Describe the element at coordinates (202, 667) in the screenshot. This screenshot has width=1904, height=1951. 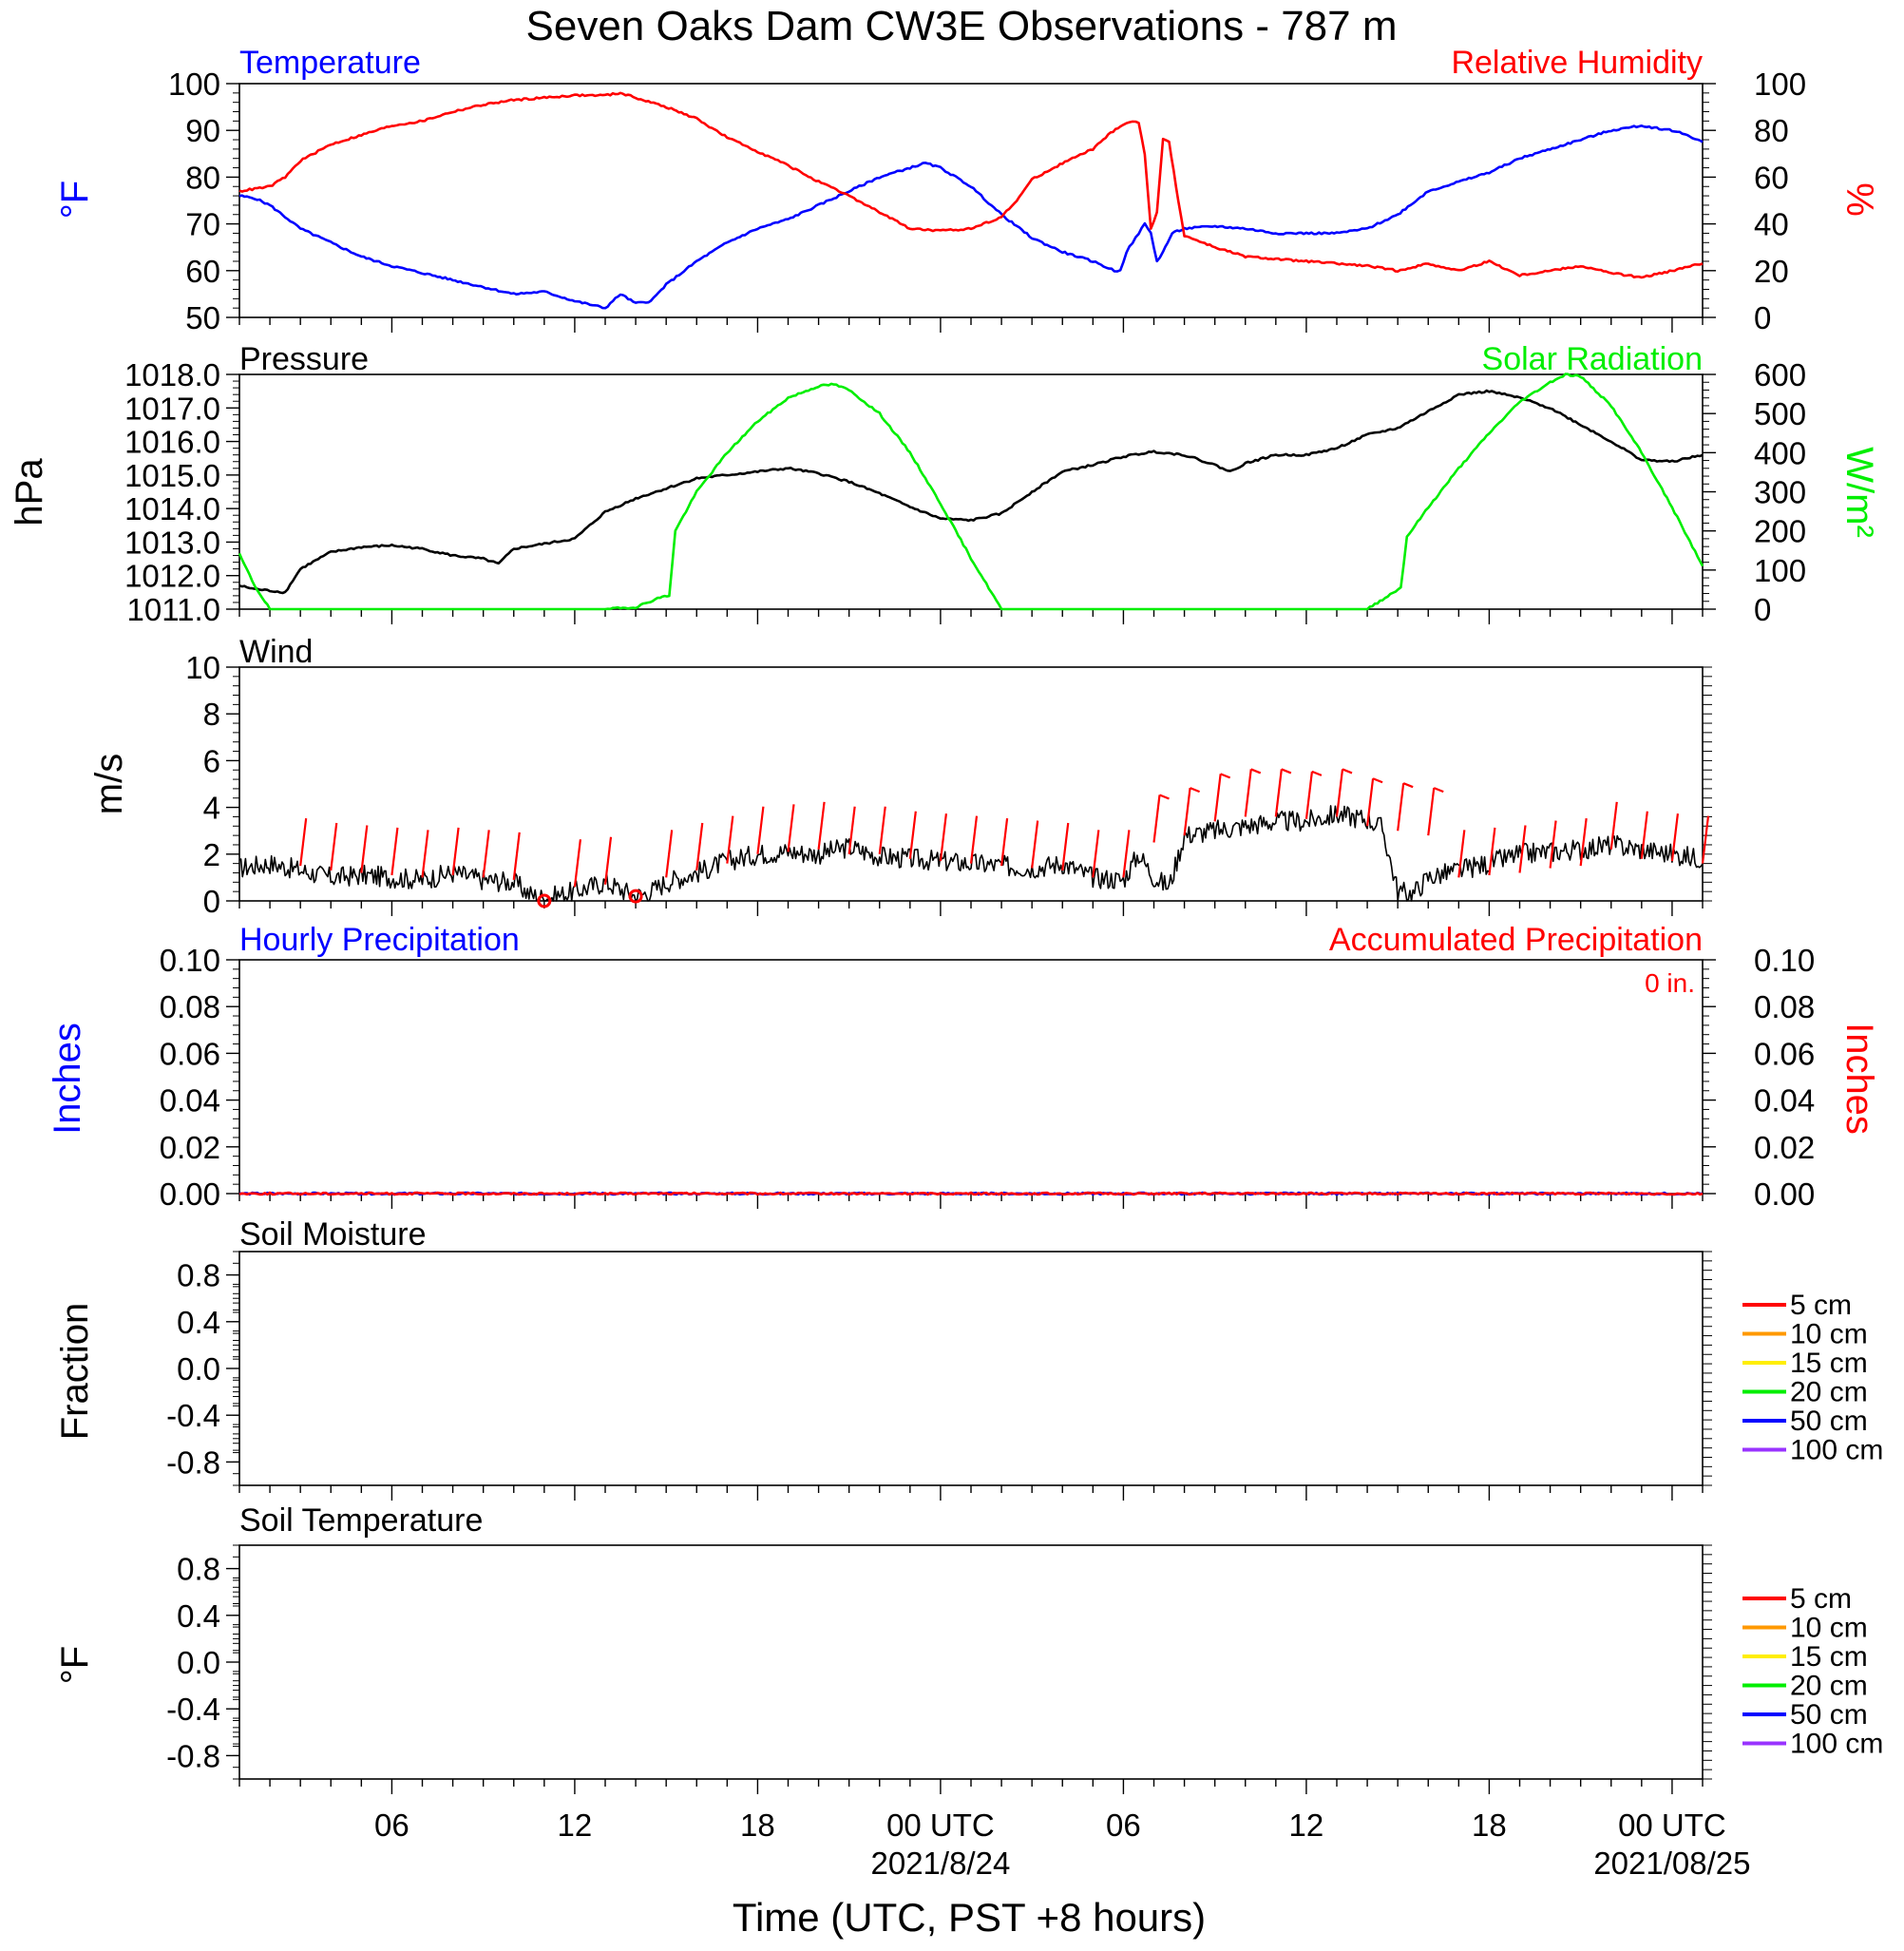
I see `wind-ytick-label-left: 10` at that location.